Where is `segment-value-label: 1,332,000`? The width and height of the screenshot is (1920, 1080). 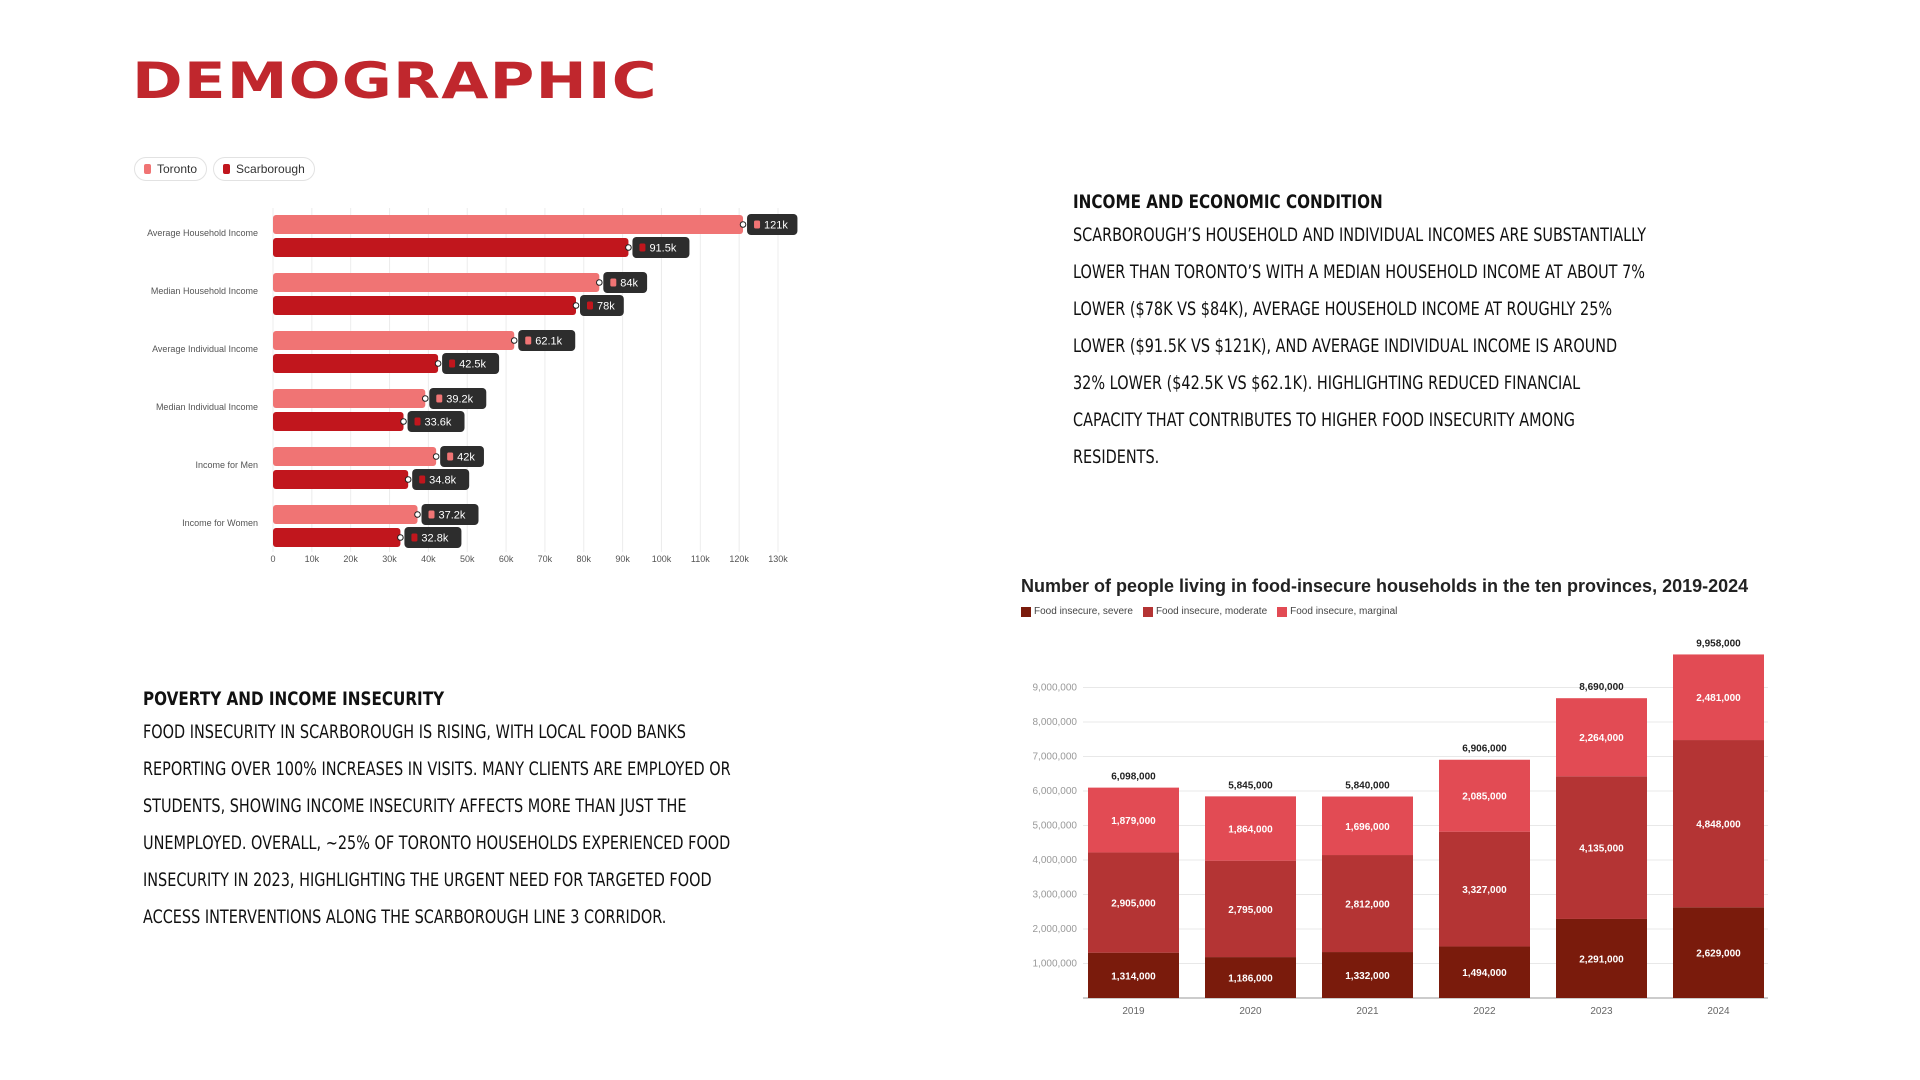
segment-value-label: 1,332,000 is located at coordinates (1367, 976).